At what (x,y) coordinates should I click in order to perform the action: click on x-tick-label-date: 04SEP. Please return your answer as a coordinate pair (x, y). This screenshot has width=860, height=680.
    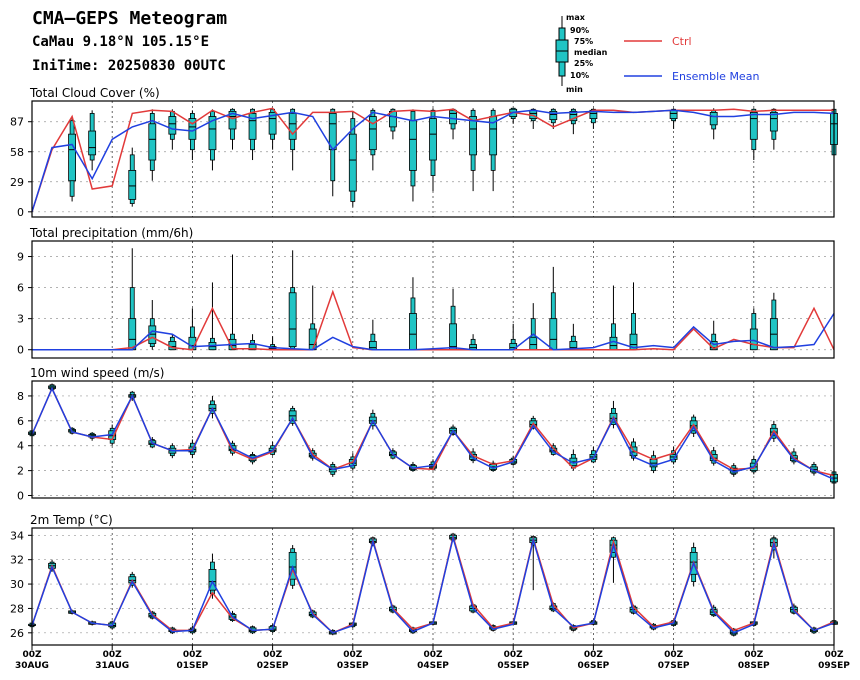
    Looking at the image, I should click on (433, 666).